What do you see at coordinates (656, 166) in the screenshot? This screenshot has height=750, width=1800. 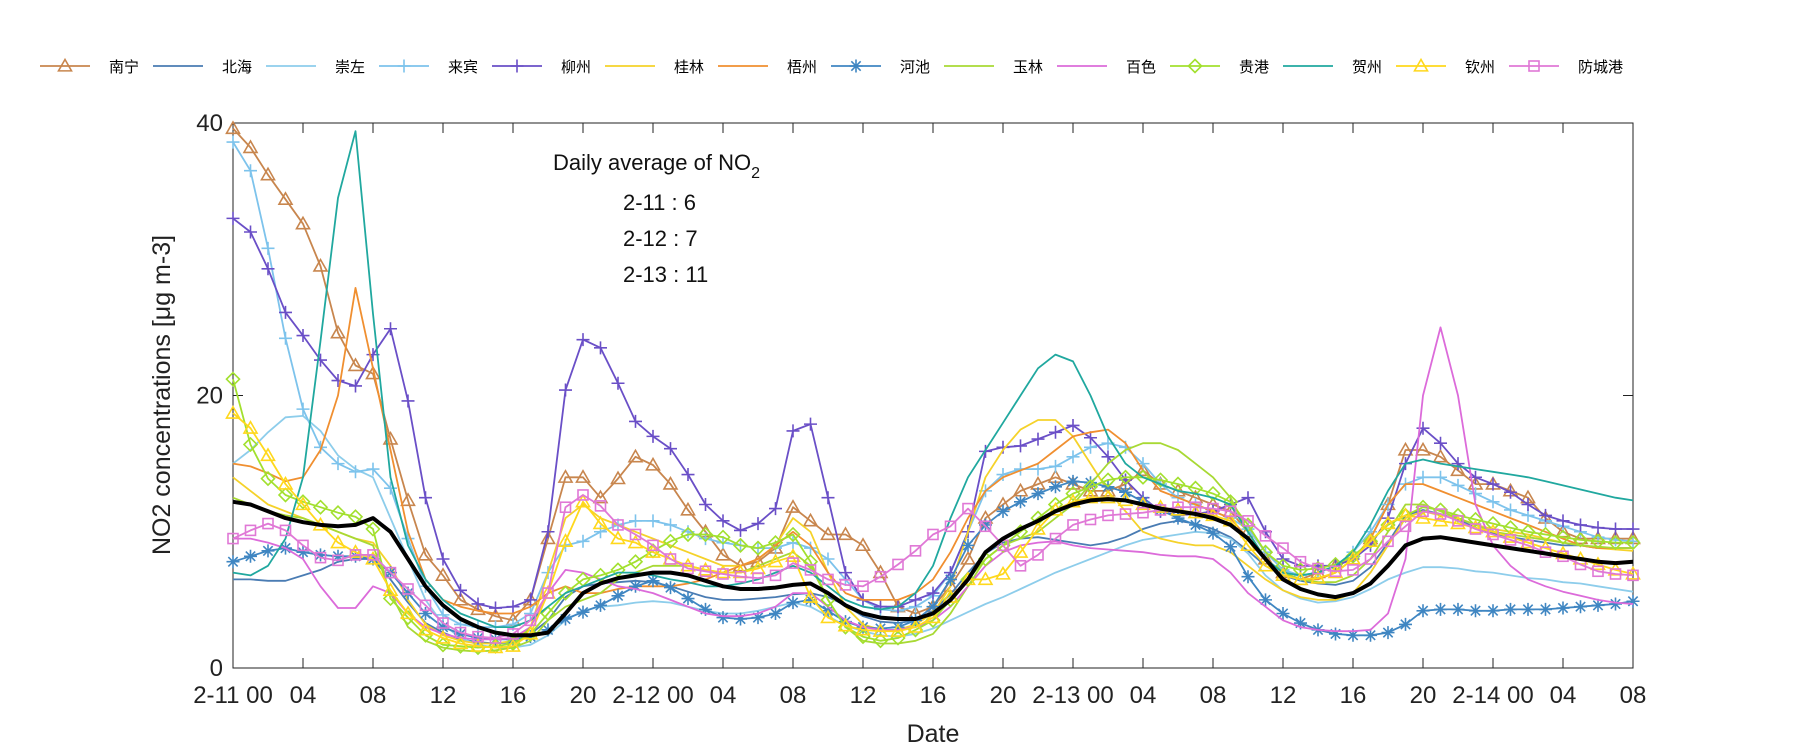 I see `annotation-title: Daily average of NO2` at bounding box center [656, 166].